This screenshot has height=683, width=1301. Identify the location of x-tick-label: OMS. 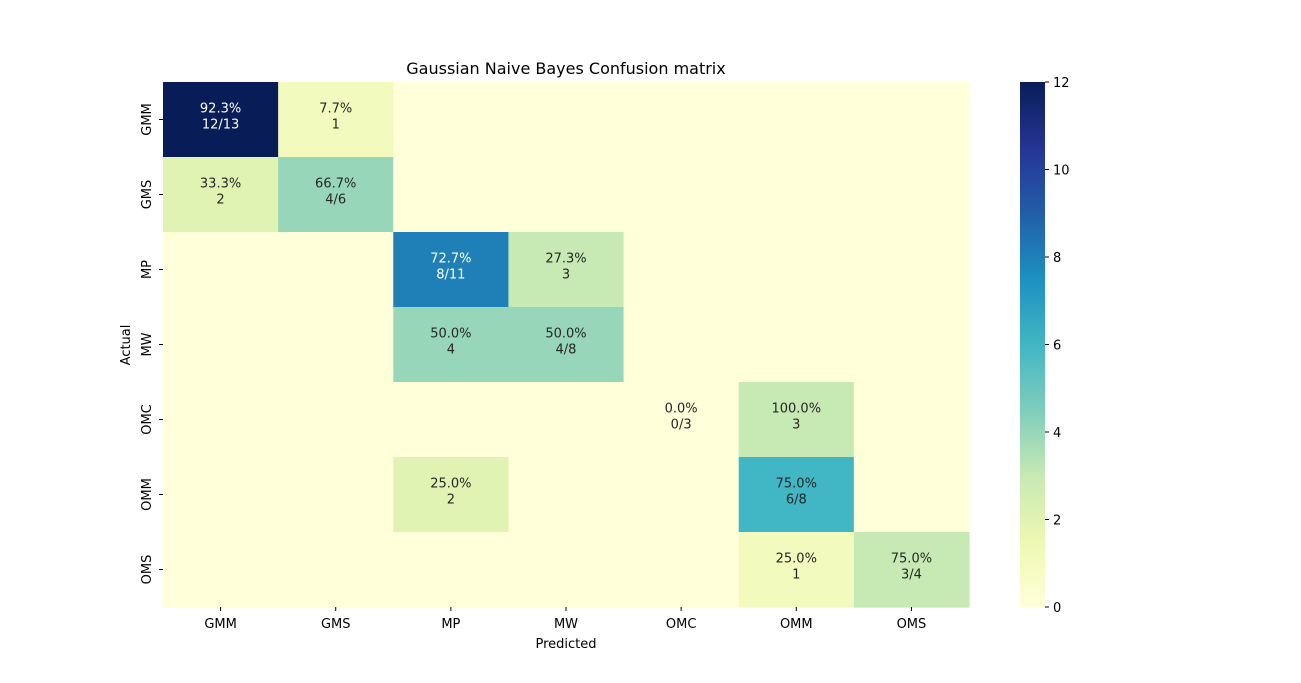
(912, 624).